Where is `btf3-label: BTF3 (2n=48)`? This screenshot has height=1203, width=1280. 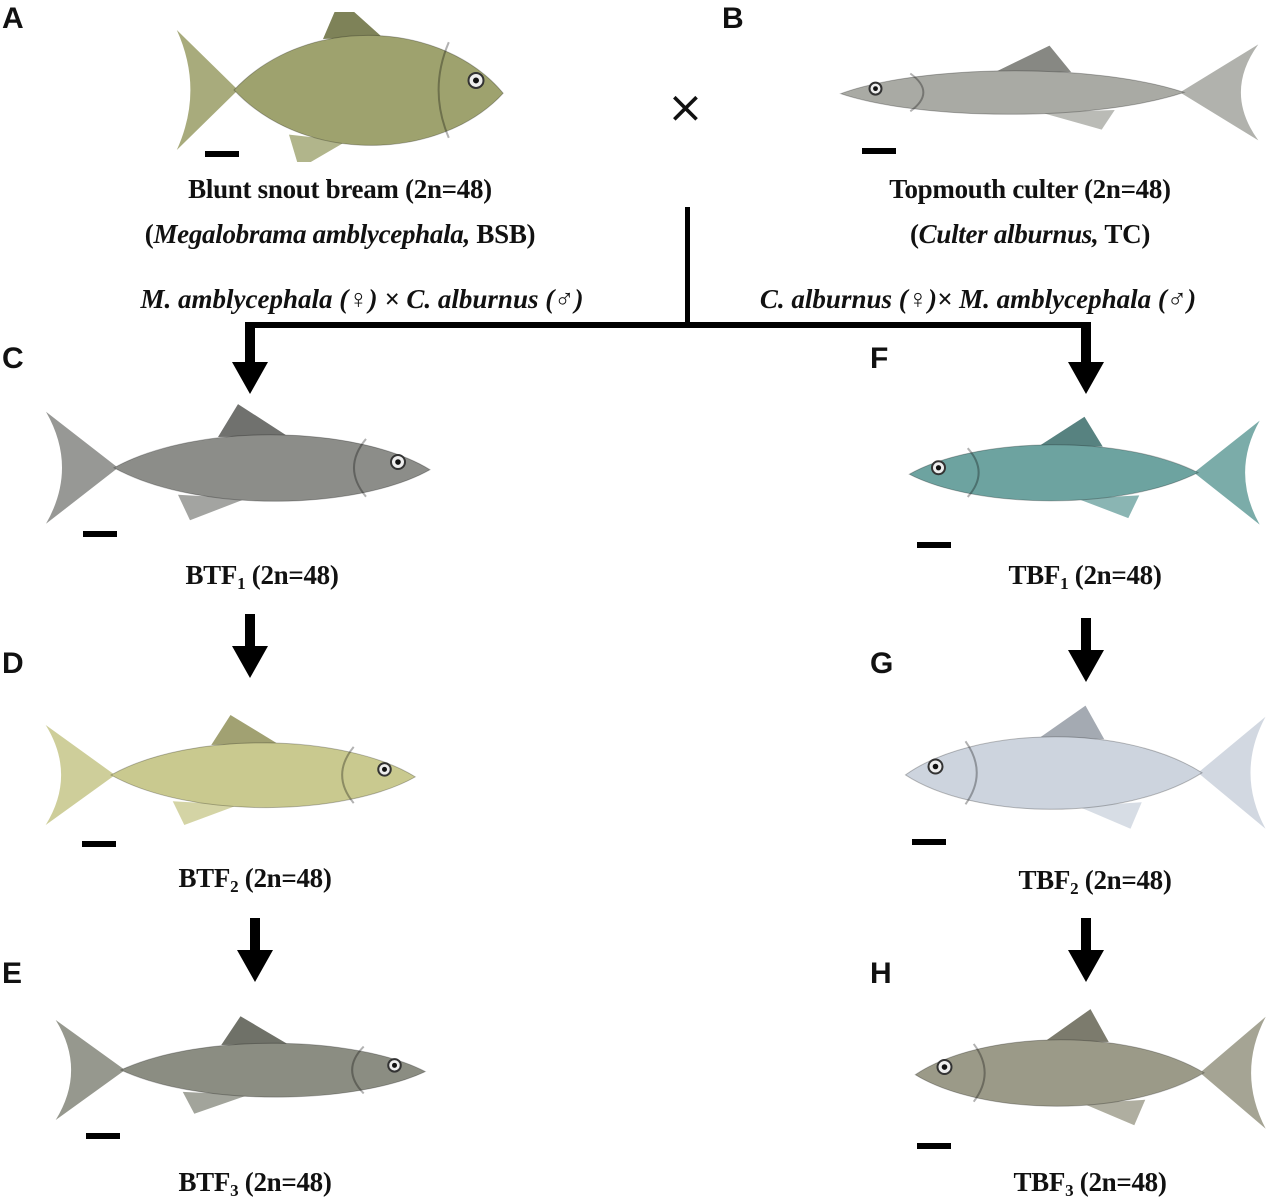
btf3-label: BTF3 (2n=48) is located at coordinates (255, 1183).